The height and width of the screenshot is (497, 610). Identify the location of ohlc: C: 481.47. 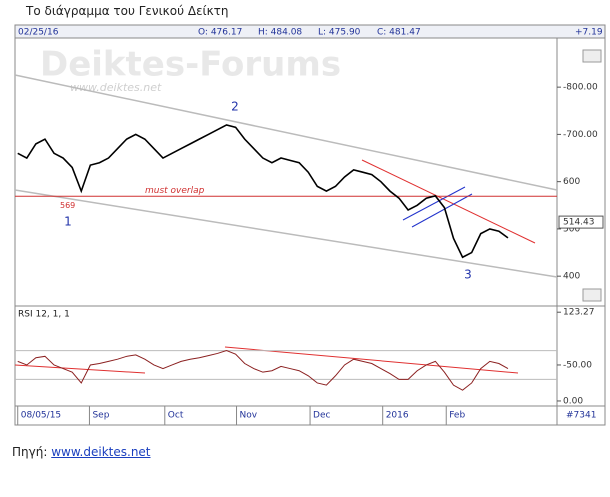
(399, 33).